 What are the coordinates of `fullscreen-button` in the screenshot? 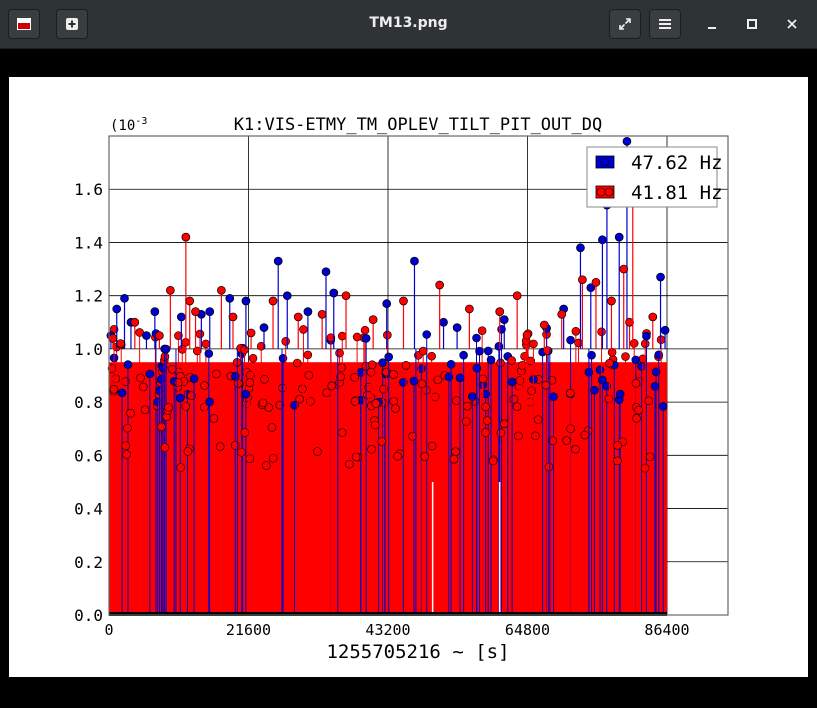 It's located at (625, 24).